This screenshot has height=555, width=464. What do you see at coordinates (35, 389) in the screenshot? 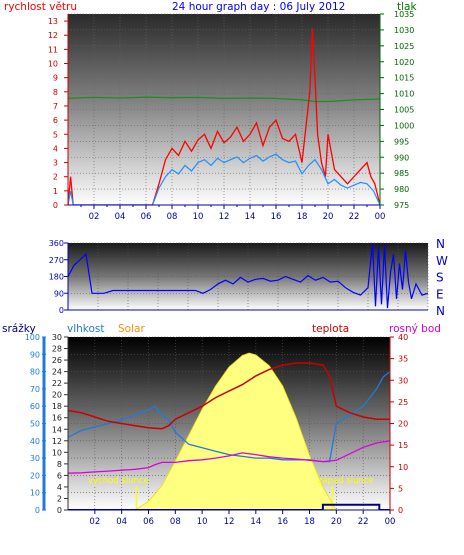
I see `p3-rain-tick-label: 70` at bounding box center [35, 389].